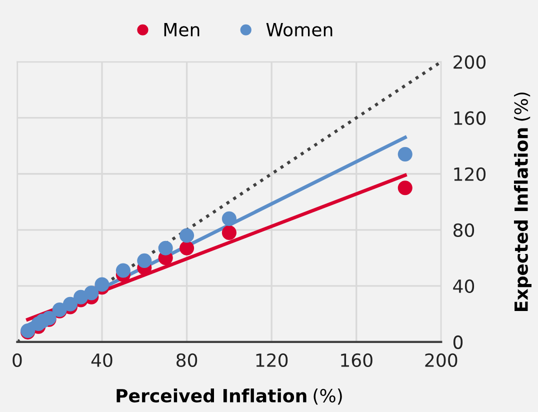 The image size is (538, 412). I want to click on x-axis-title: Perceived Inflation (%), so click(229, 396).